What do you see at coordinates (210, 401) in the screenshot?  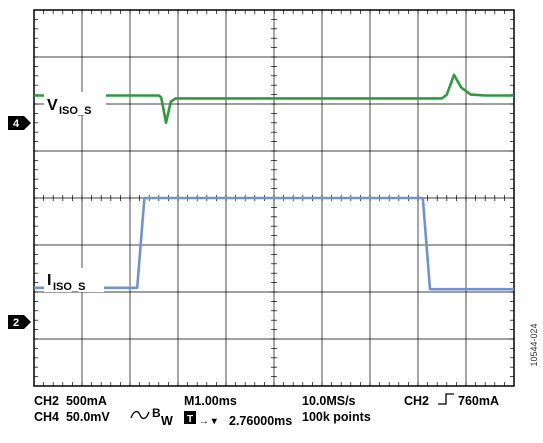 I see `timebase: M1.00ms` at bounding box center [210, 401].